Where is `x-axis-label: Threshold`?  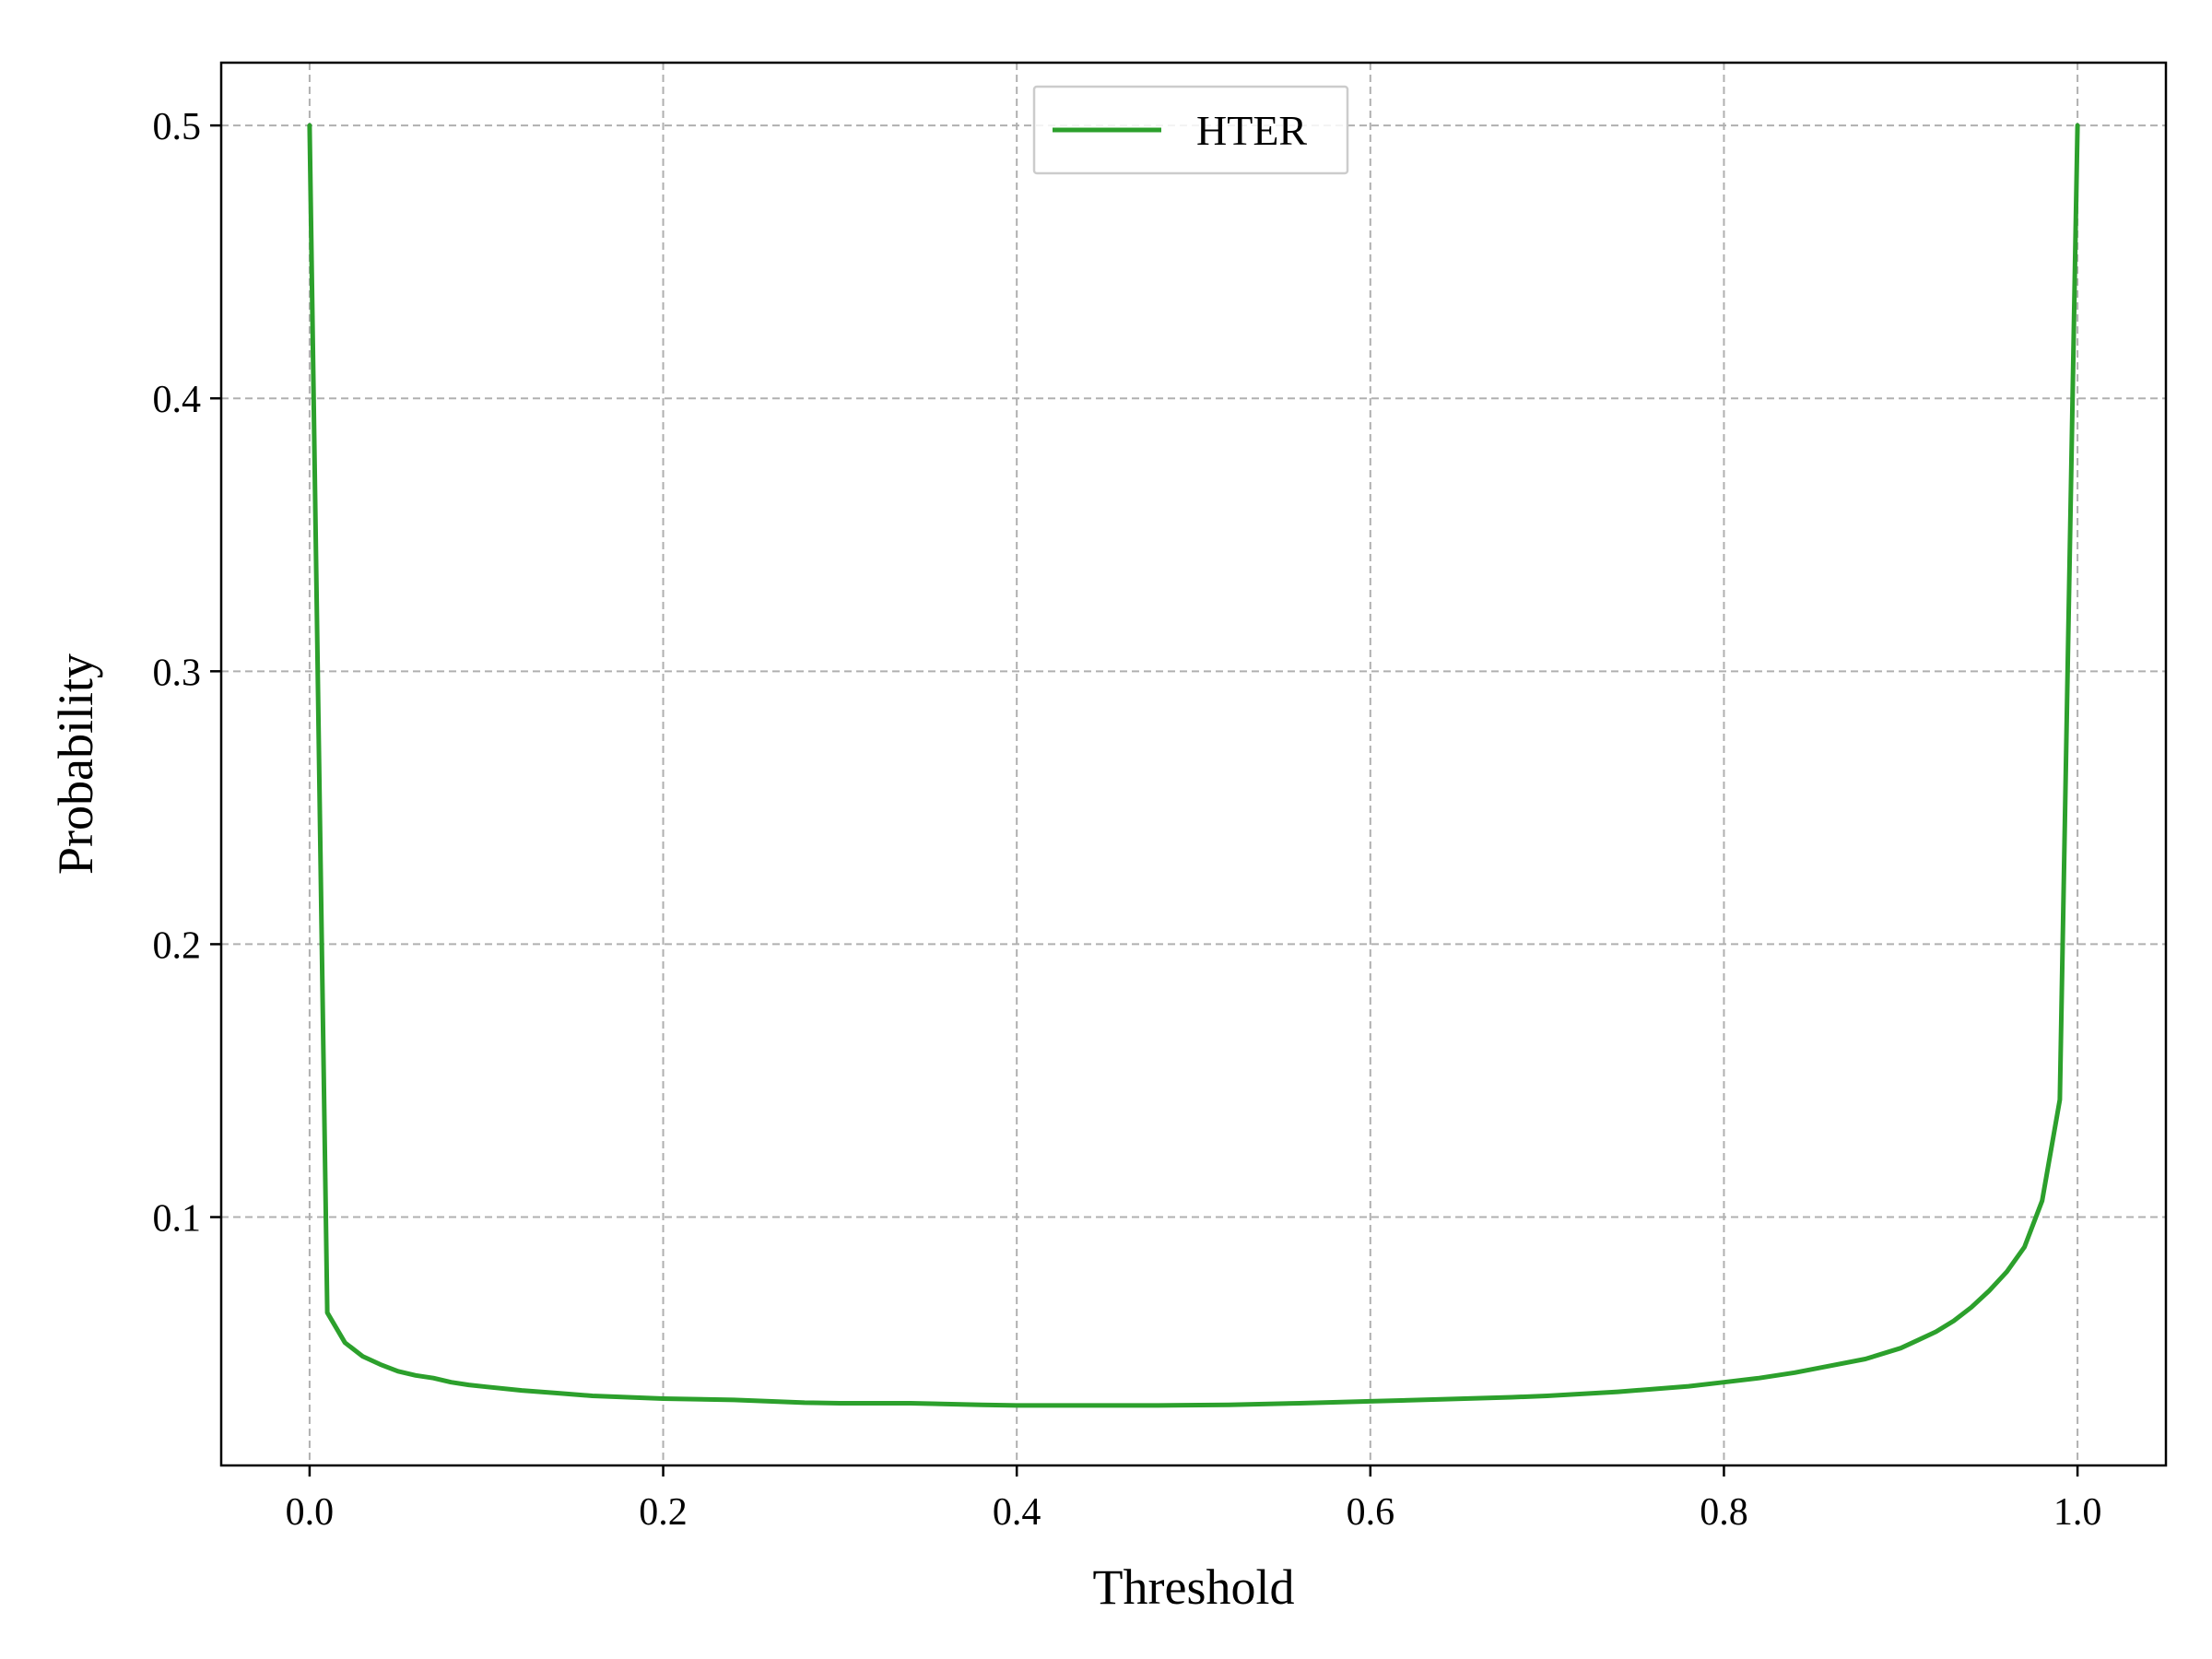
x-axis-label: Threshold is located at coordinates (1194, 1587).